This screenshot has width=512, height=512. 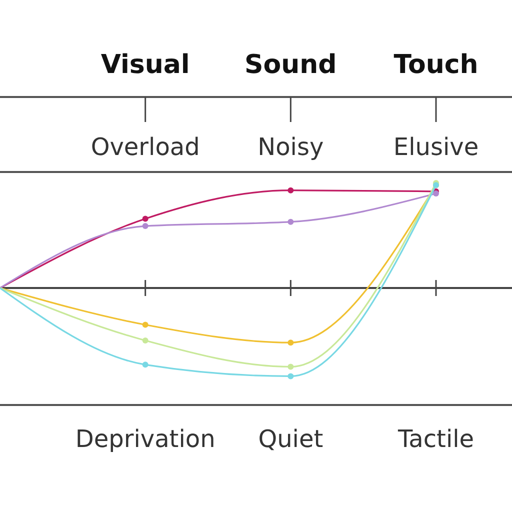 What do you see at coordinates (145, 65) in the screenshot?
I see `x-tick-label: Visual` at bounding box center [145, 65].